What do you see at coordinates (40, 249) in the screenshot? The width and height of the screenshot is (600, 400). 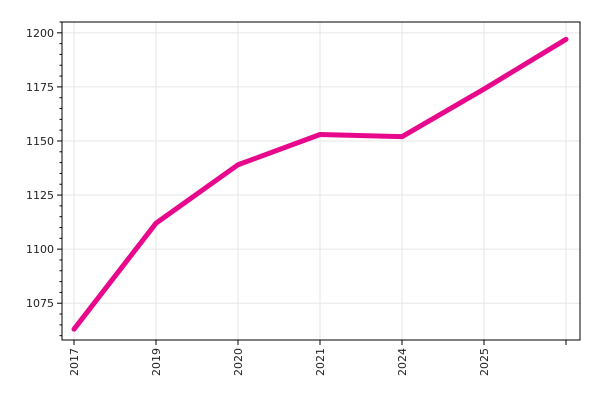 I see `y-tick-label: 1100` at bounding box center [40, 249].